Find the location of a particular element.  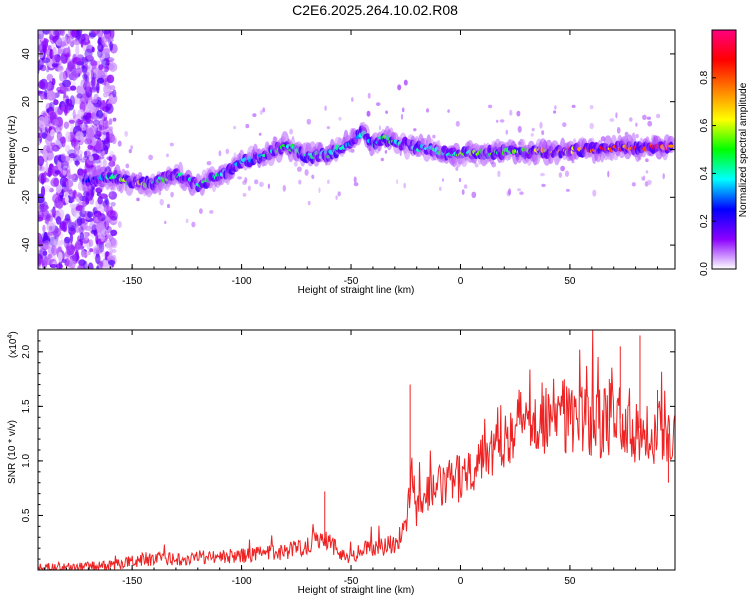

colorbar-tick-label: 0.2 is located at coordinates (704, 221).